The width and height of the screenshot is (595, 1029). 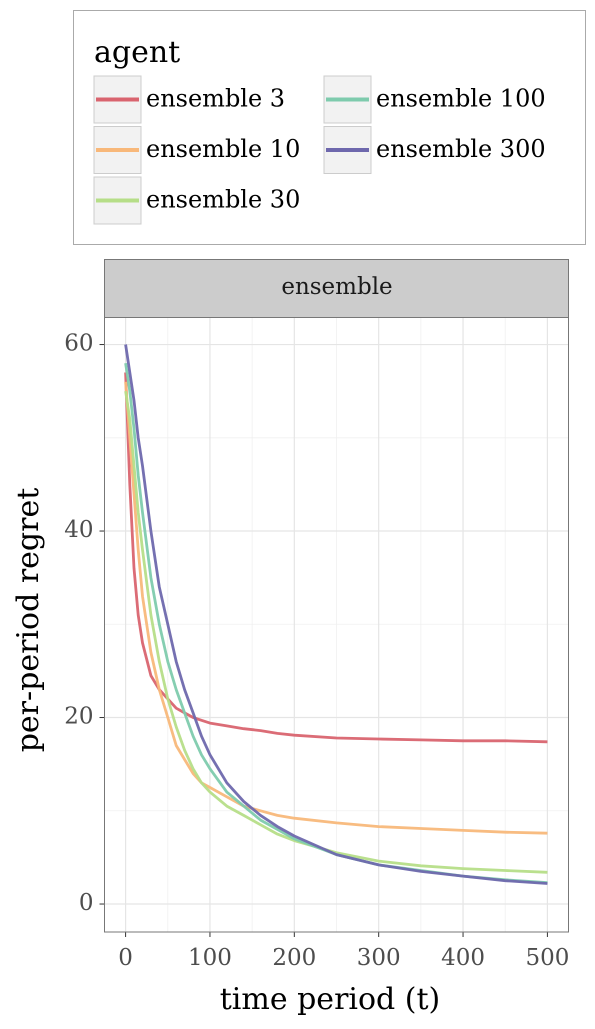 What do you see at coordinates (28, 620) in the screenshot?
I see `y-axis-title: per-period regret` at bounding box center [28, 620].